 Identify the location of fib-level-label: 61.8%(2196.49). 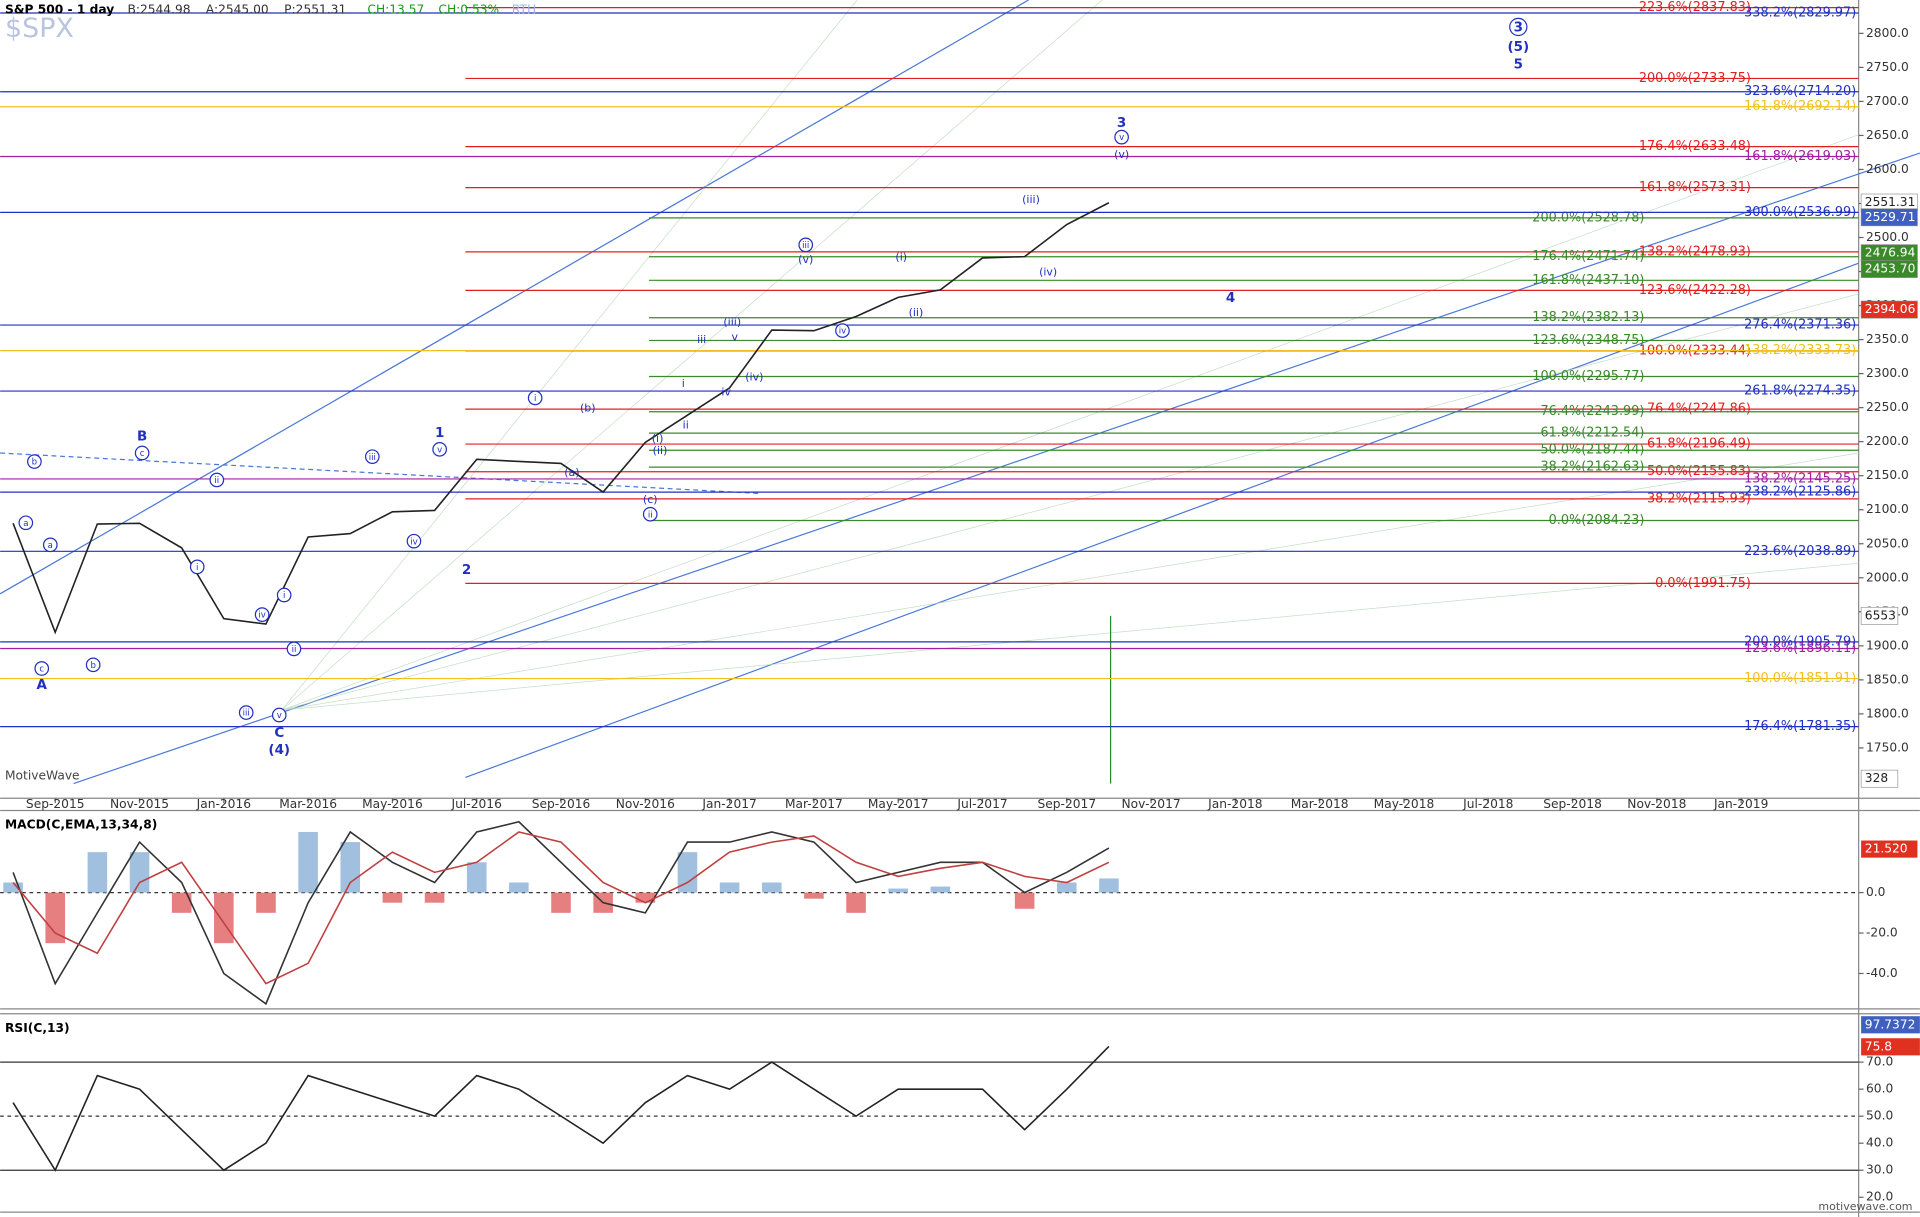
(1699, 444).